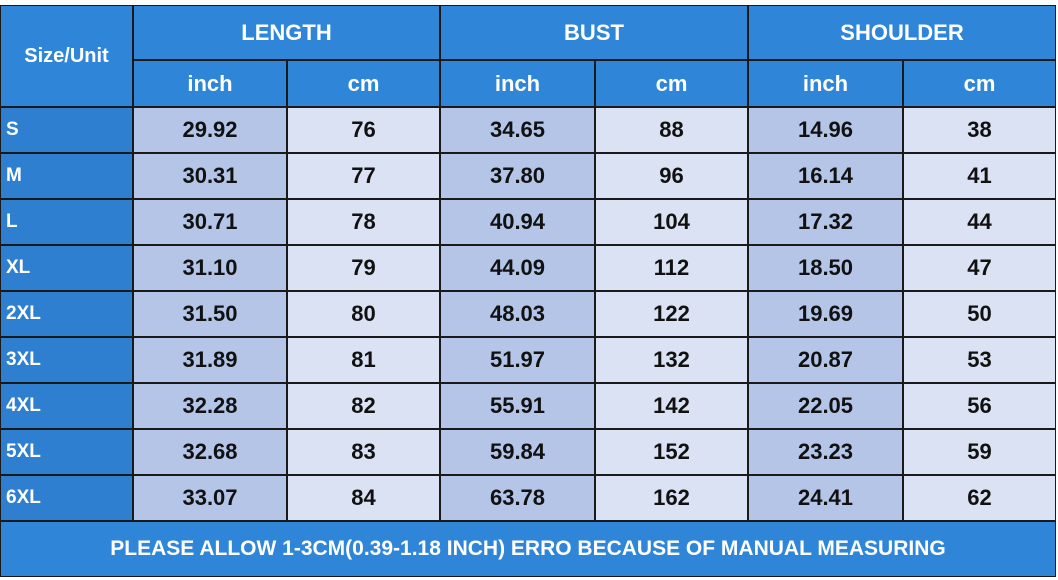 This screenshot has height=580, width=1058. Describe the element at coordinates (517, 452) in the screenshot. I see `measurement: 59.84` at that location.